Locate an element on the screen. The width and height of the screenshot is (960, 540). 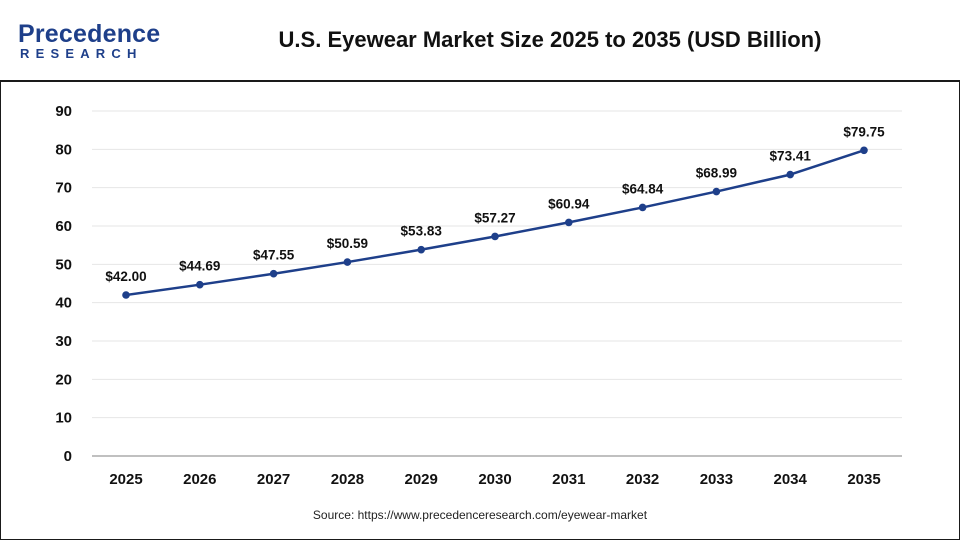
data-label: $42.00 is located at coordinates (125, 276).